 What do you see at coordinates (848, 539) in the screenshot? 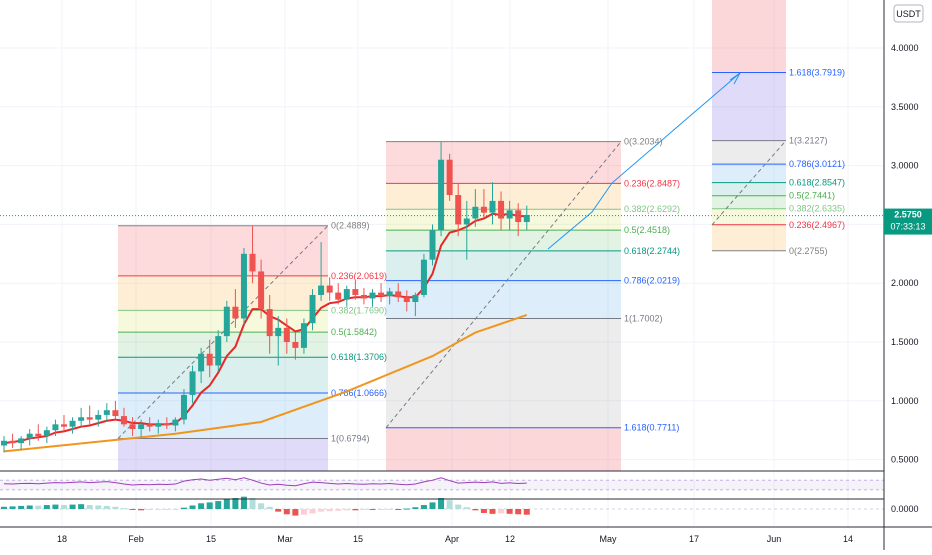
I see `time-tick-label: 14` at bounding box center [848, 539].